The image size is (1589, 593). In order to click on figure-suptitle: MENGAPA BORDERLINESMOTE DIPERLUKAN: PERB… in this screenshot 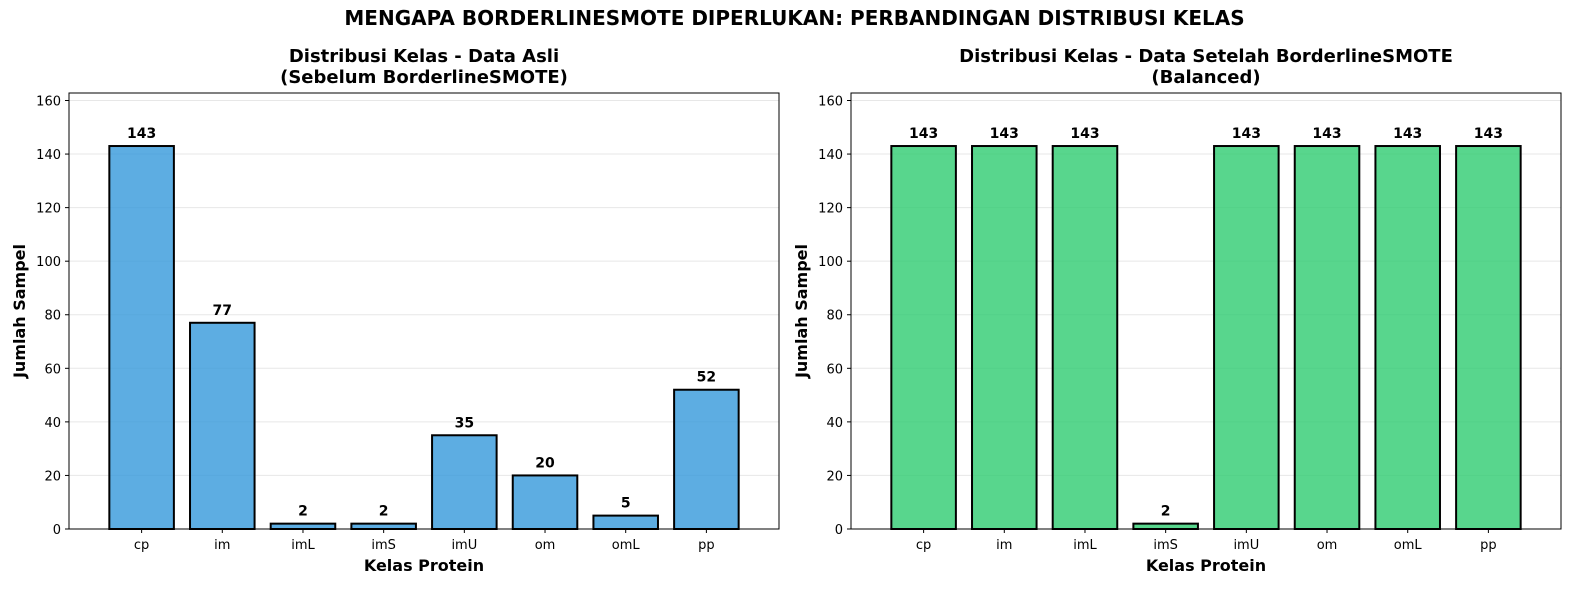, I will do `click(794, 18)`.